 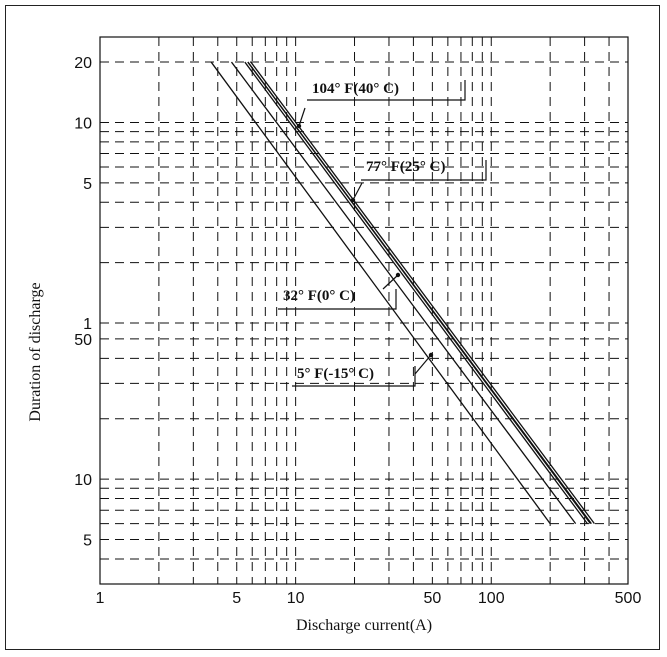 I want to click on y-tick-label-hours: 10, so click(x=83, y=123).